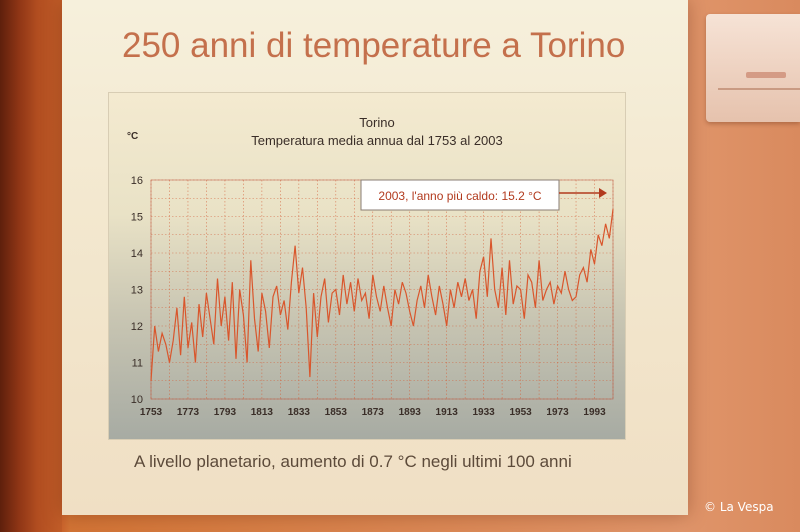  Describe the element at coordinates (753, 68) in the screenshot. I see `air-conditioner` at that location.